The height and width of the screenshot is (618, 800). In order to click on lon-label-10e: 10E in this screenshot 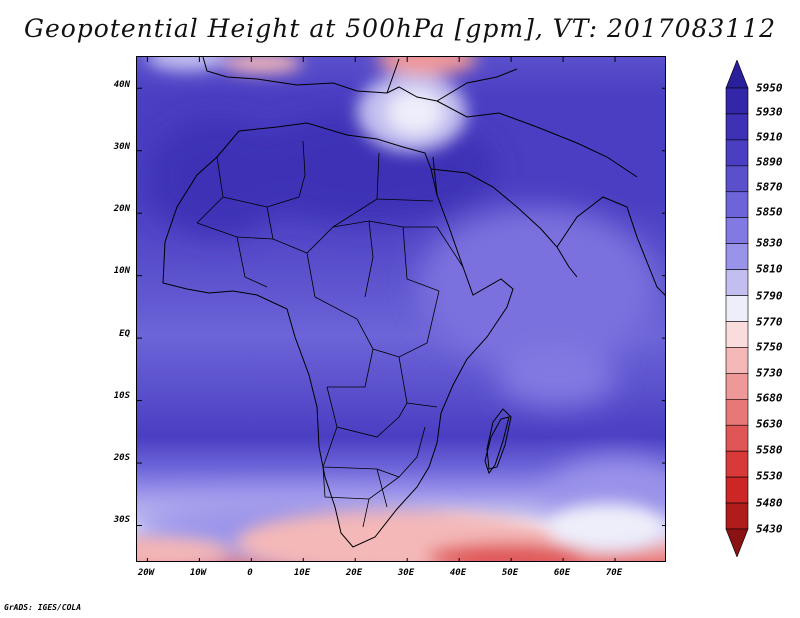, I will do `click(302, 573)`.